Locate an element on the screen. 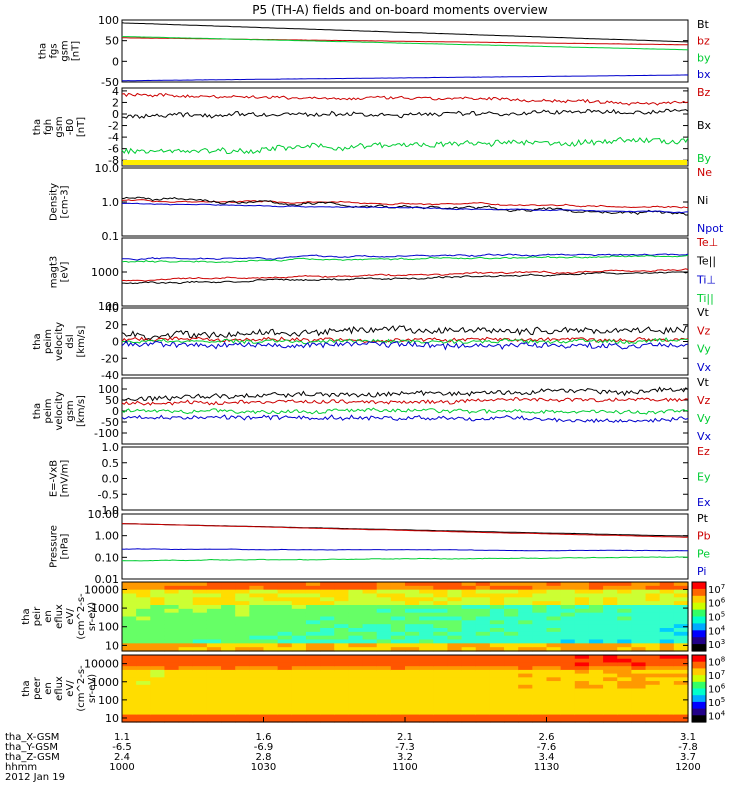 This screenshot has width=750, height=800. y-axis-label: Density is located at coordinates (54, 202).